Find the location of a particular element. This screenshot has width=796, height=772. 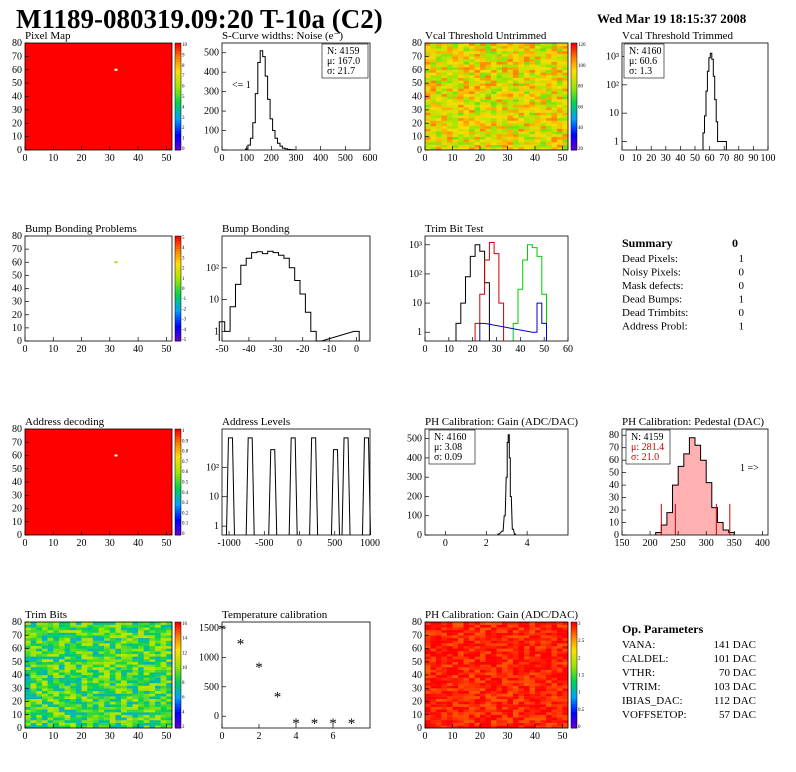

x-tick-label: 50 is located at coordinates (166, 158).